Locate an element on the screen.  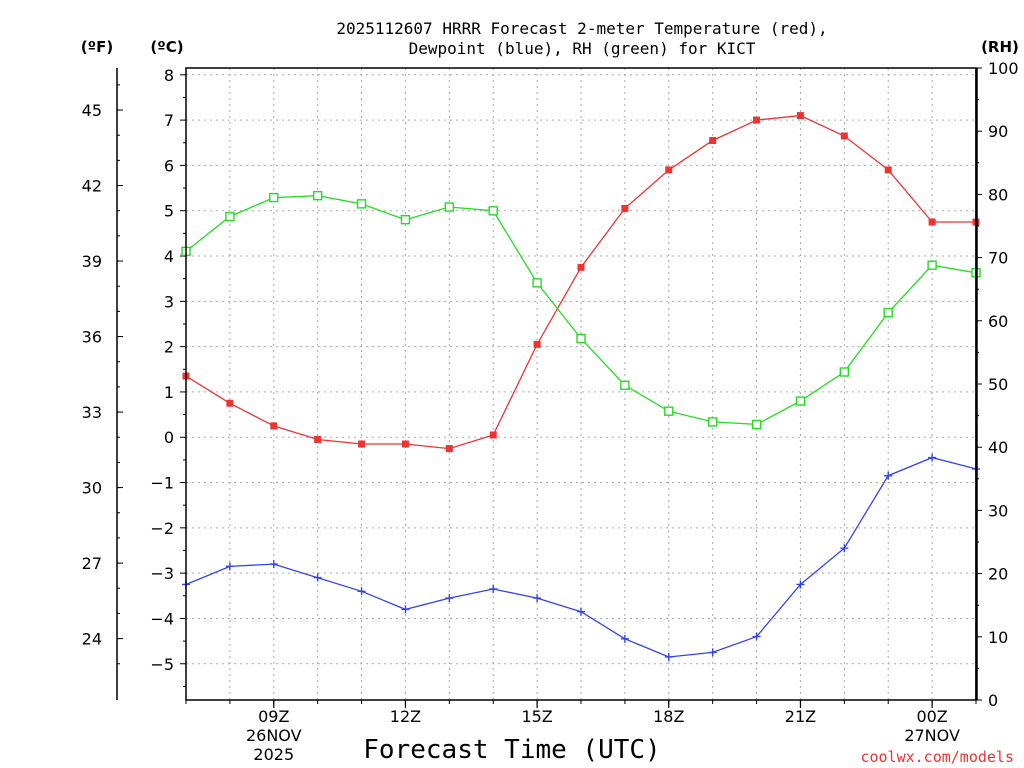
c-tick-label: 6 is located at coordinates (169, 165).